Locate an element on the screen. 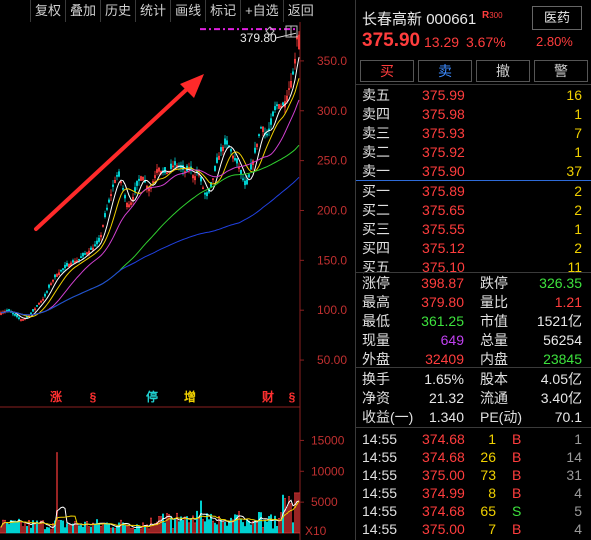 Image resolution: width=591 pixels, height=540 pixels. event-marker: 停 is located at coordinates (152, 396).